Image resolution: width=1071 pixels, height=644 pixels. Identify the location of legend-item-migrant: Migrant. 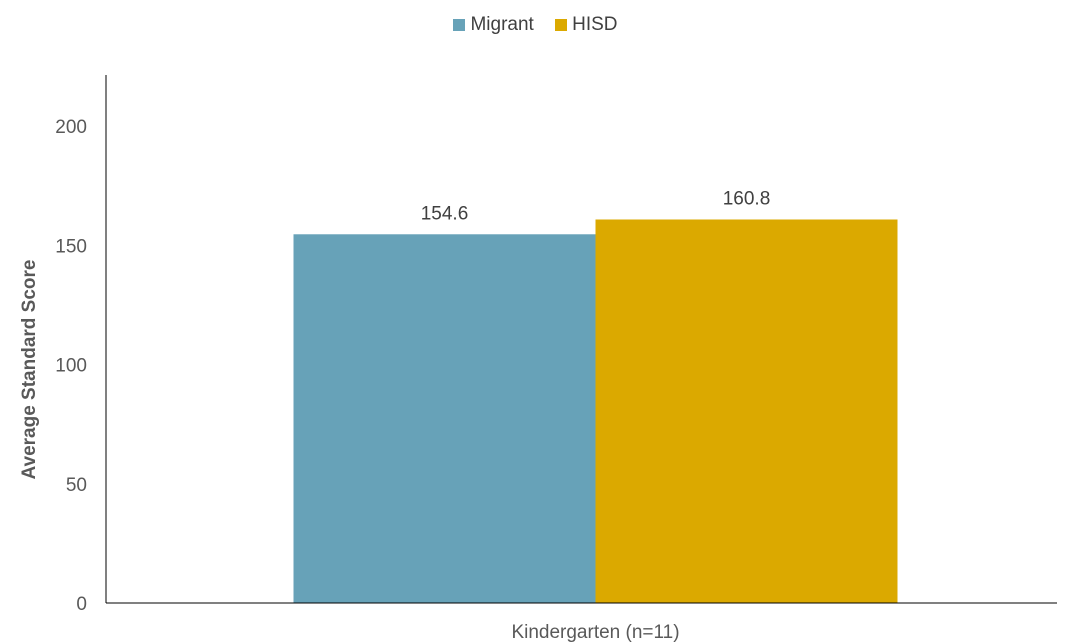
(493, 25).